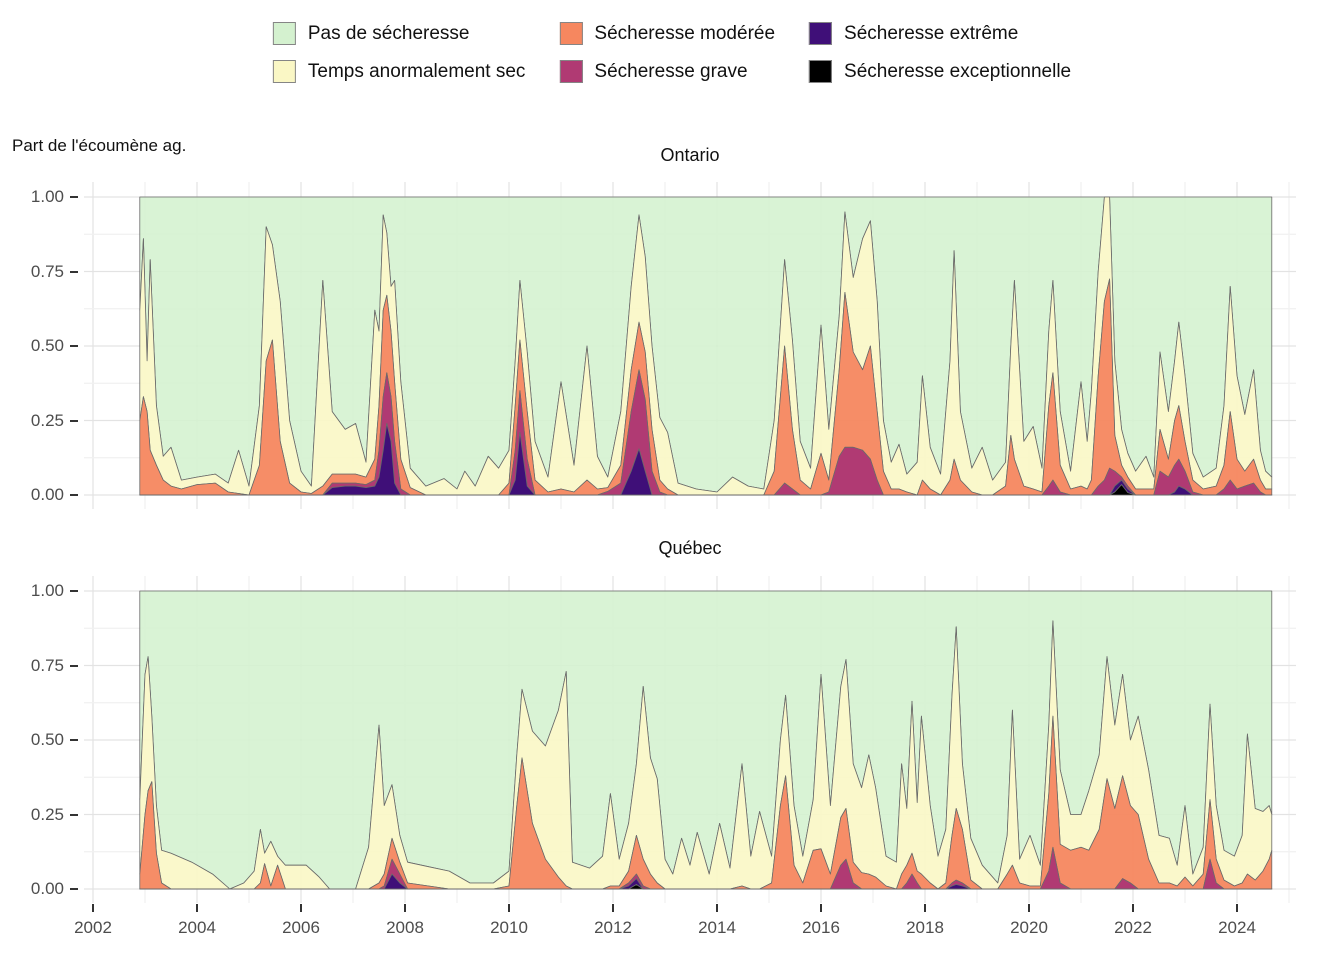  I want to click on y-tick-mark-0.75-panel1, so click(74, 665).